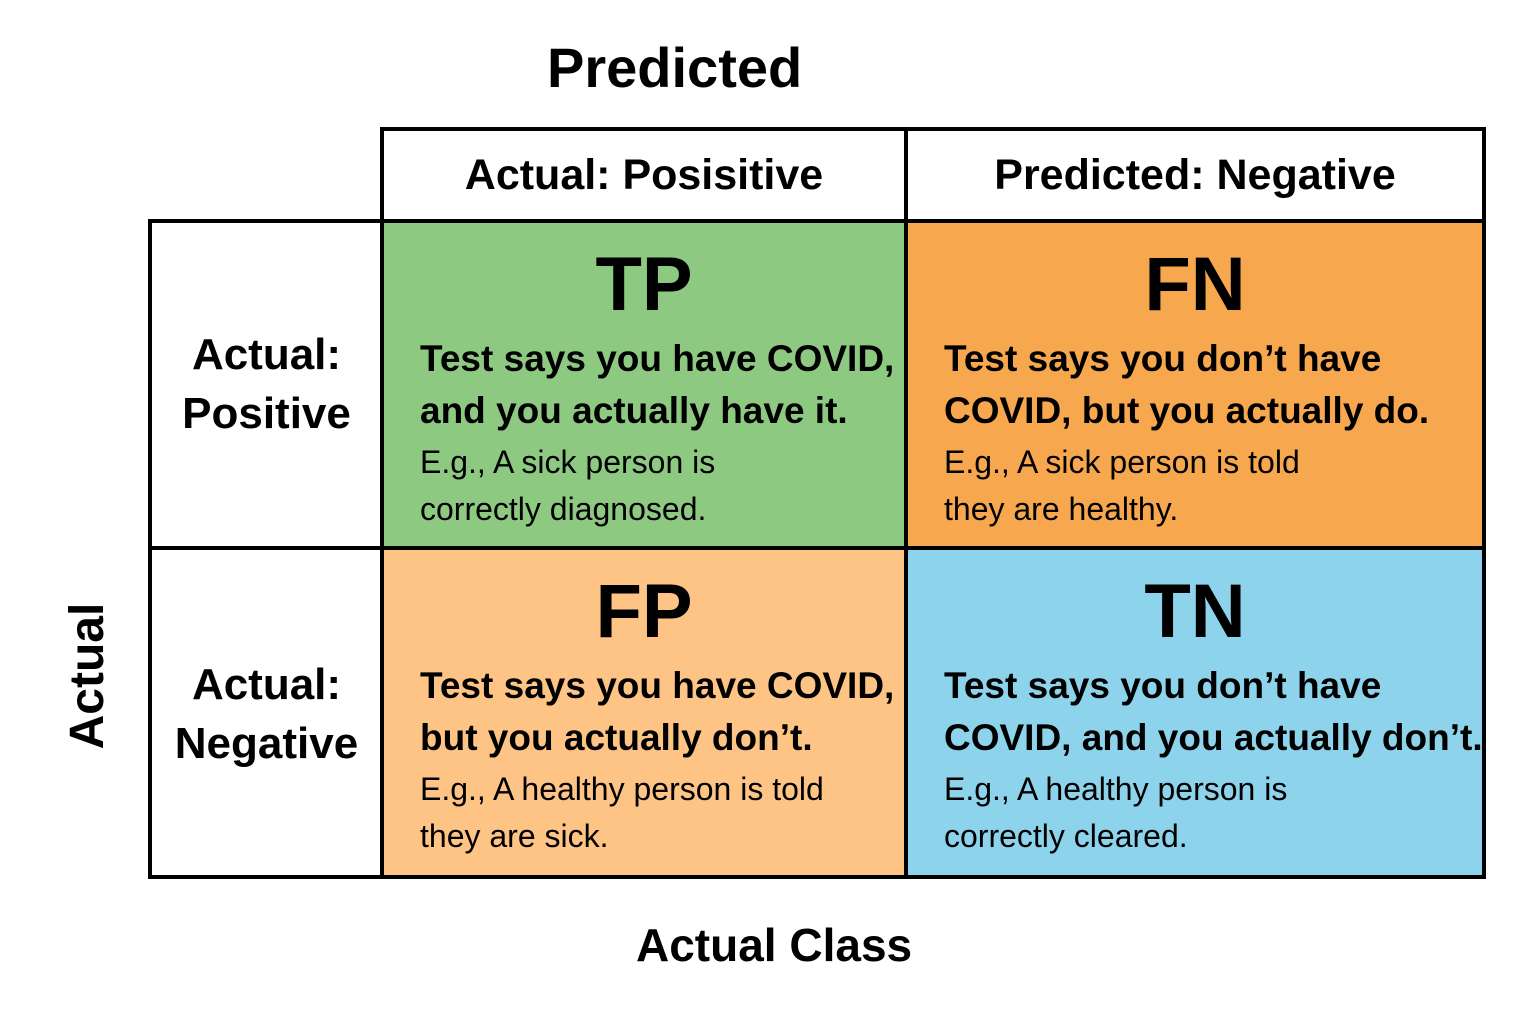 The width and height of the screenshot is (1536, 1024). I want to click on cell-tn-example-1: E.g., A healthy person is, so click(1116, 789).